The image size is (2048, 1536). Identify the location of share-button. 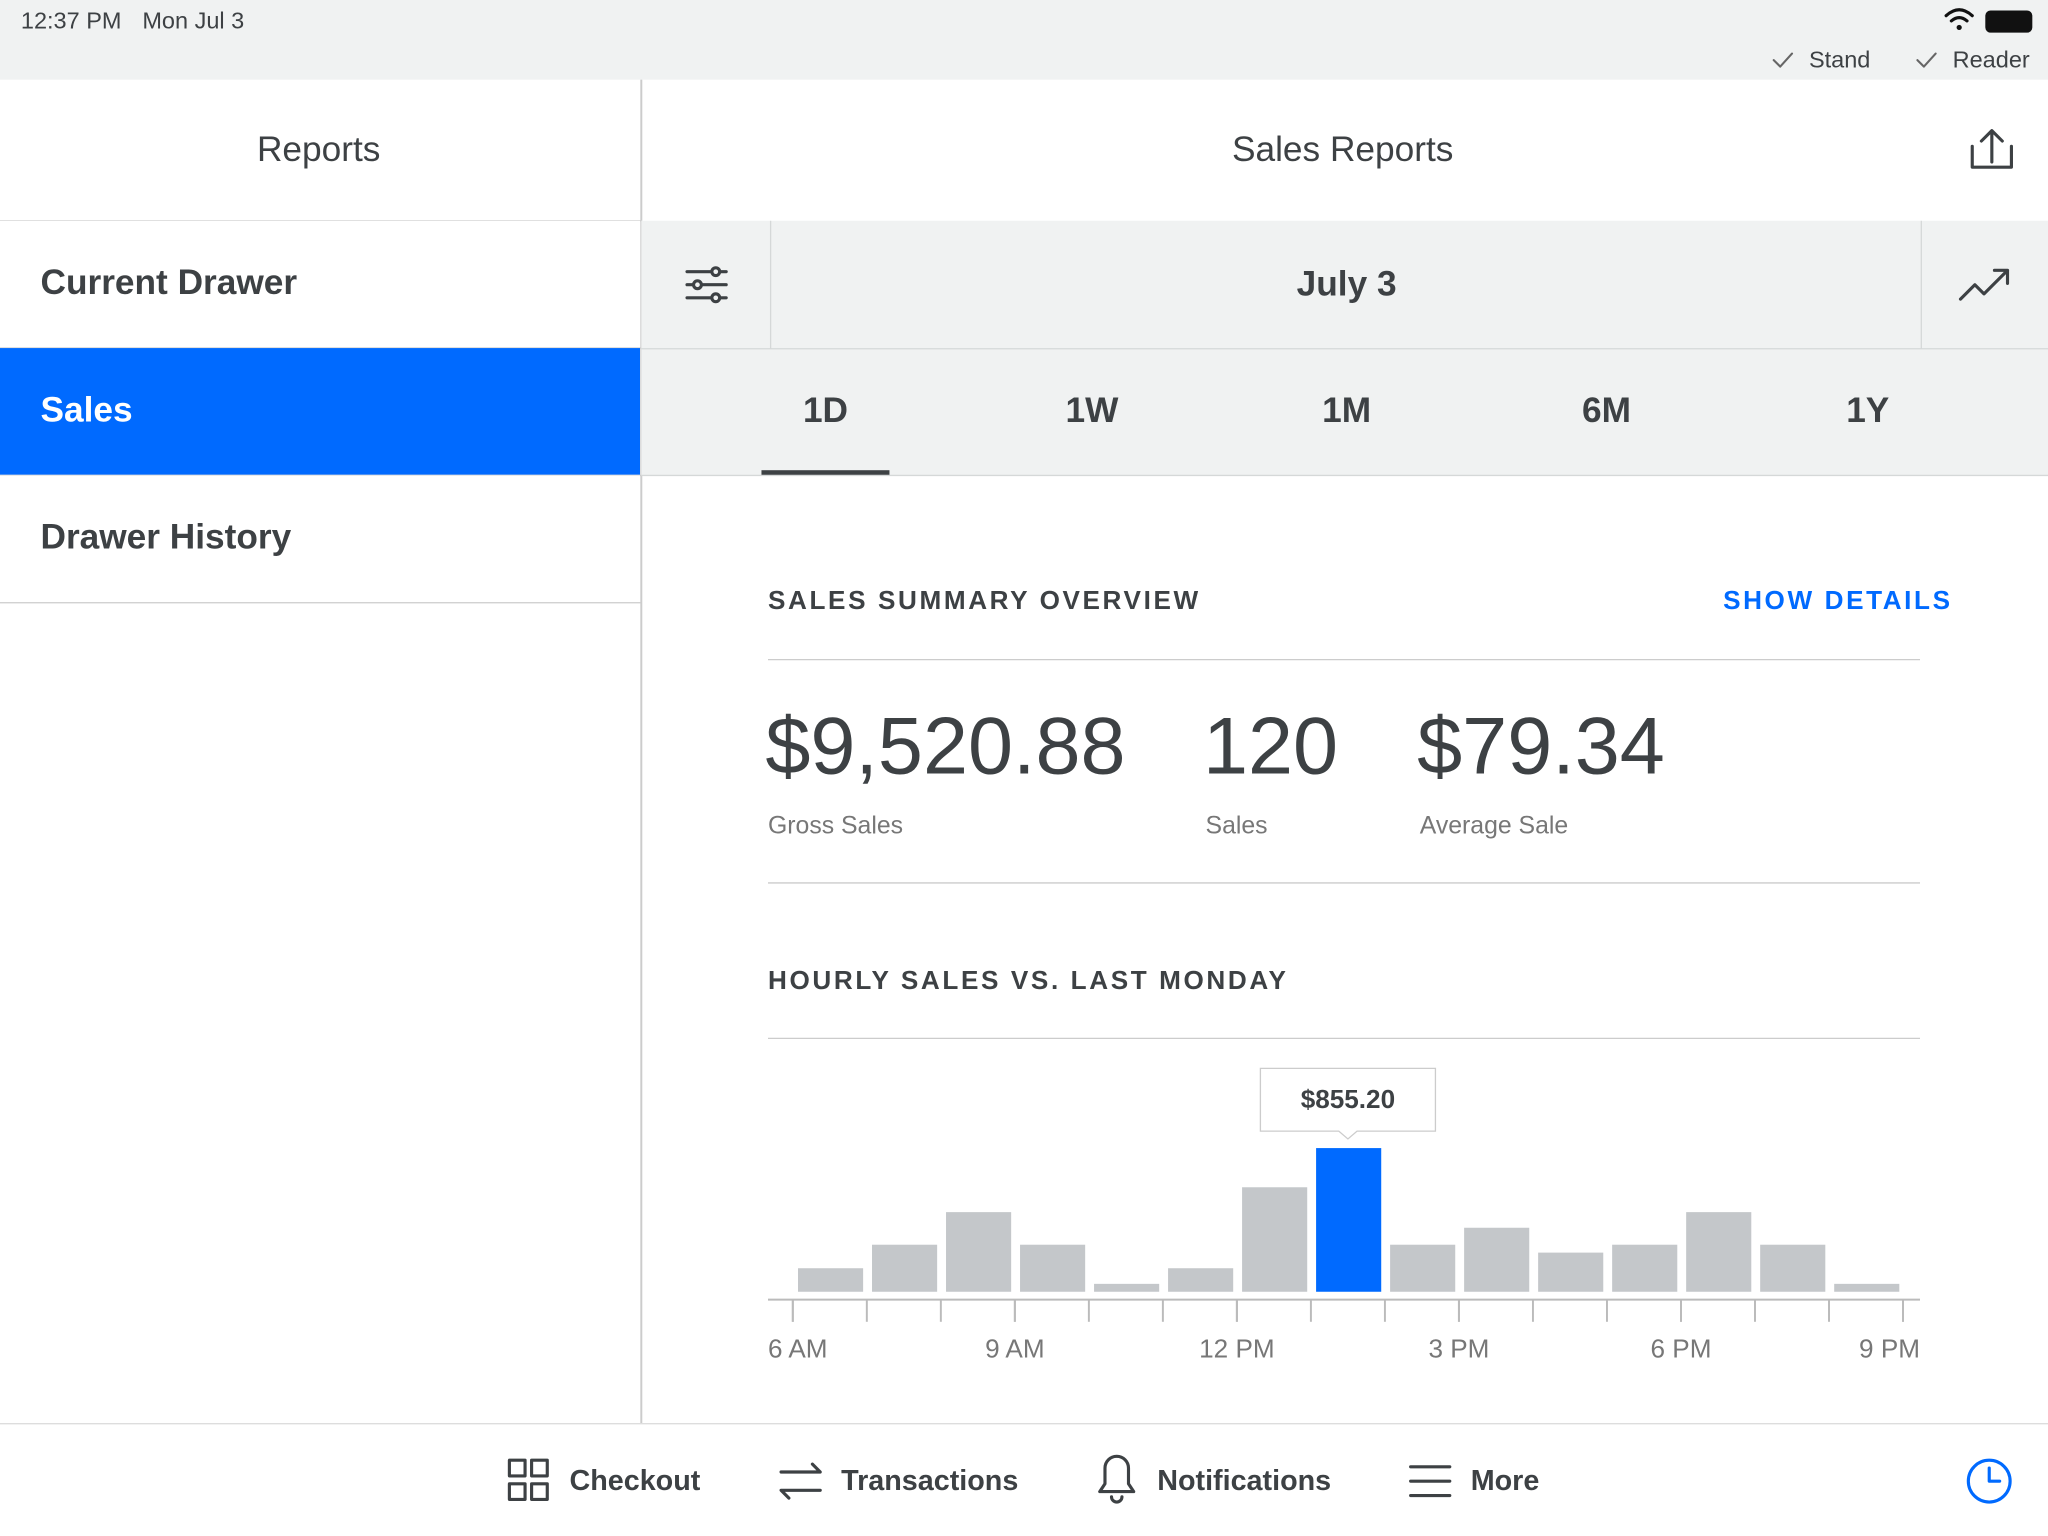
(1991, 149).